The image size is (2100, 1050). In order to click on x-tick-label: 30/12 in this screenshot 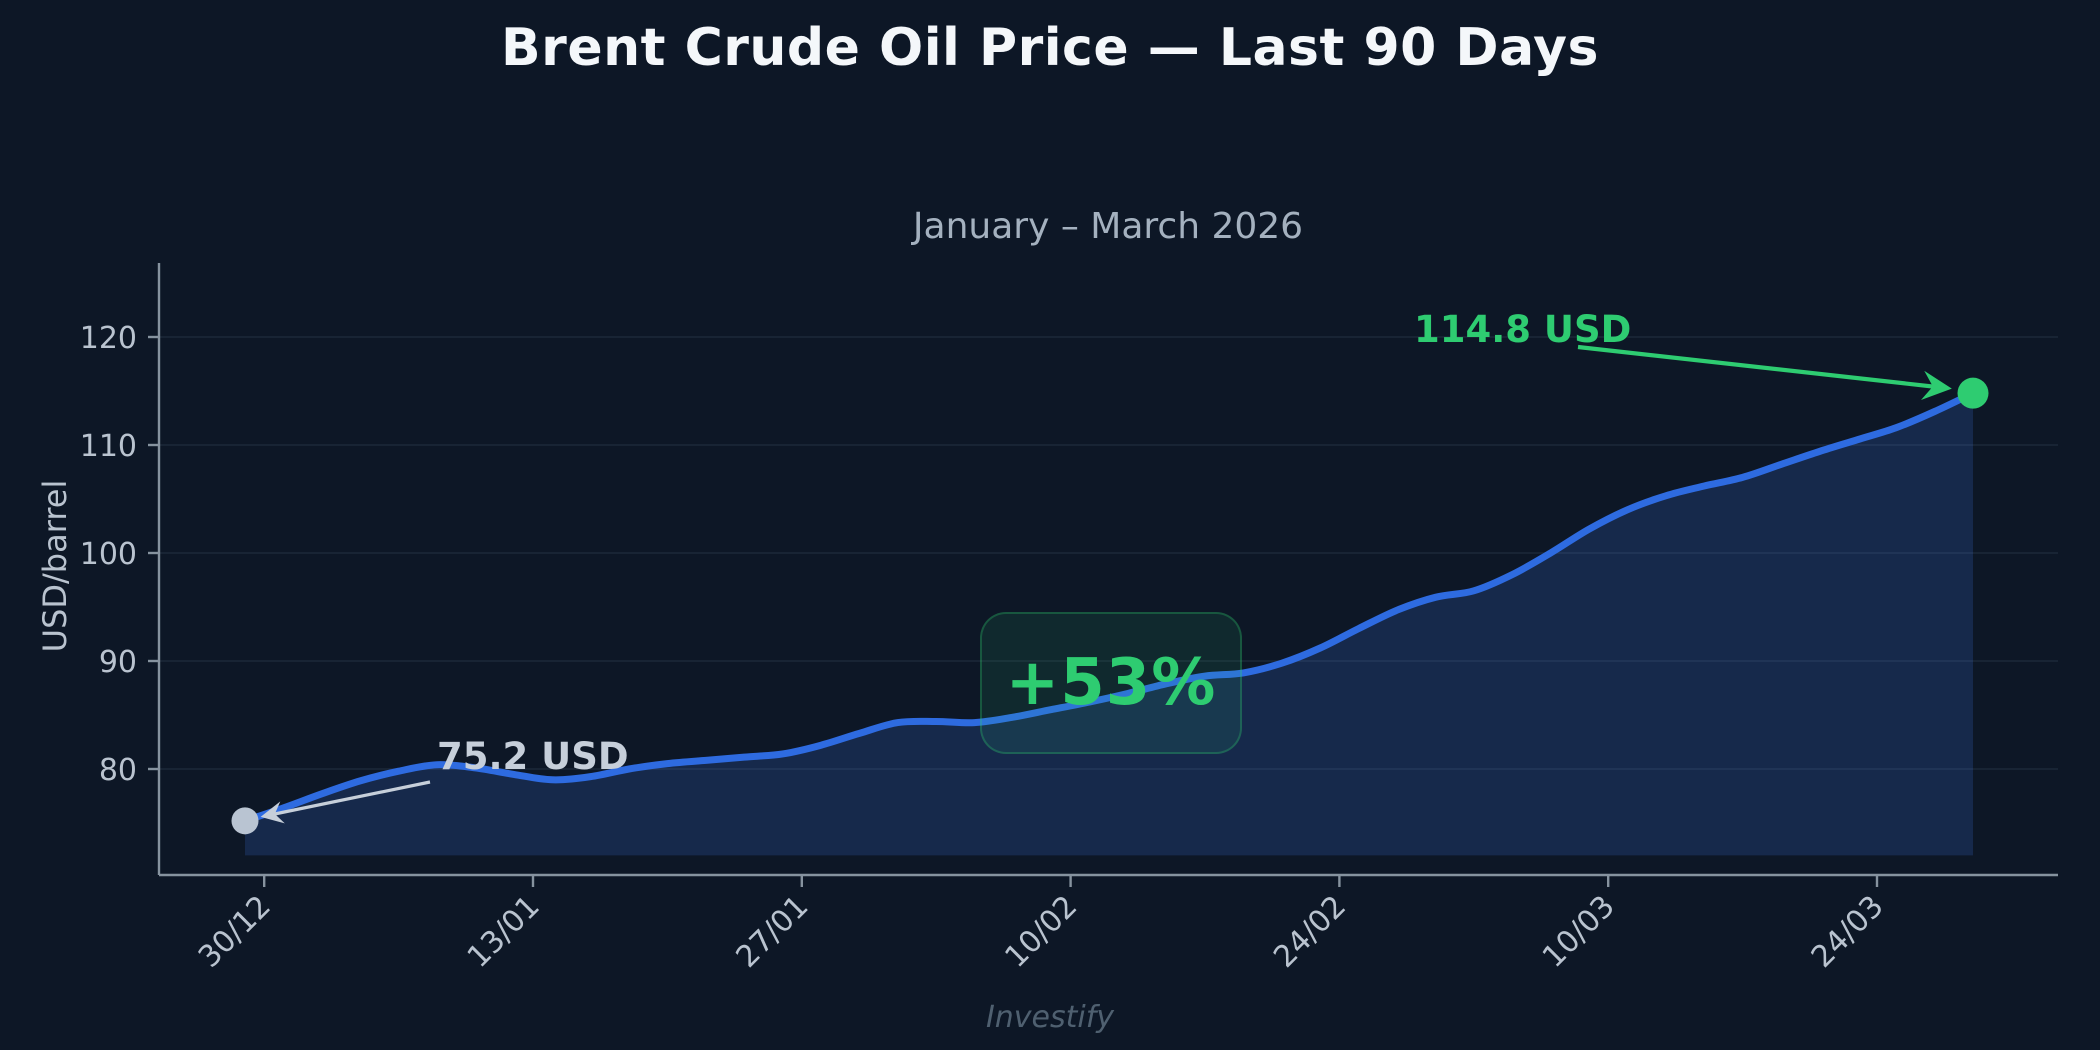, I will do `click(235, 932)`.